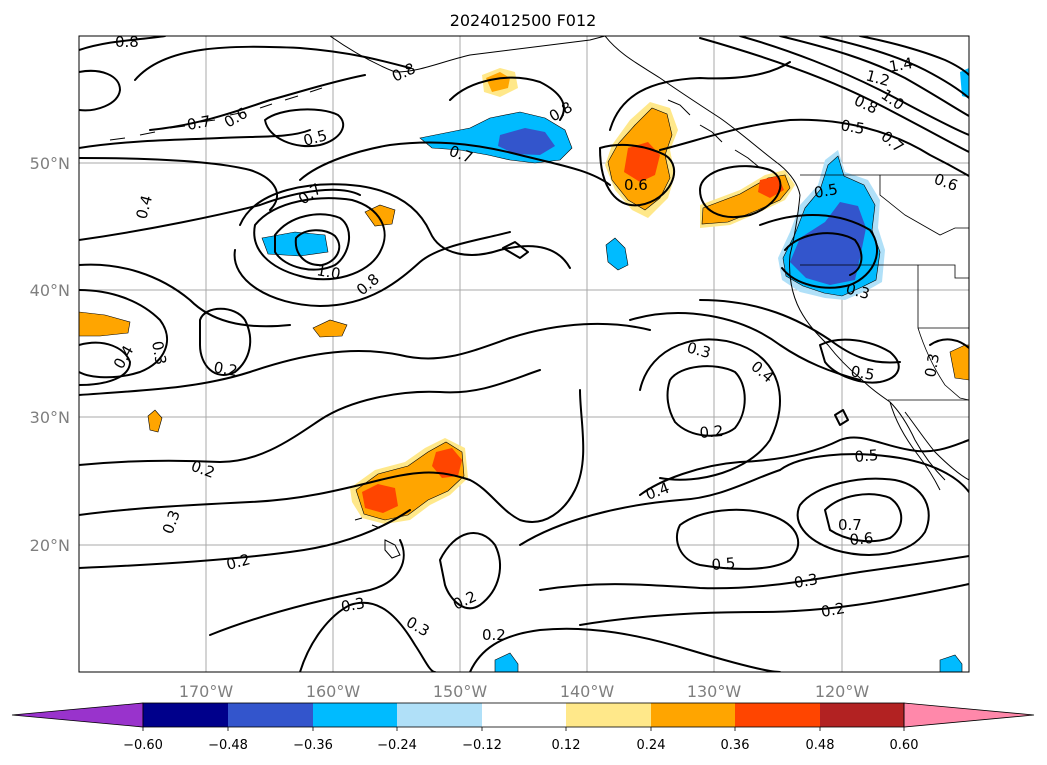 The height and width of the screenshot is (765, 1047). I want to click on contour-label: 0.4, so click(657, 491).